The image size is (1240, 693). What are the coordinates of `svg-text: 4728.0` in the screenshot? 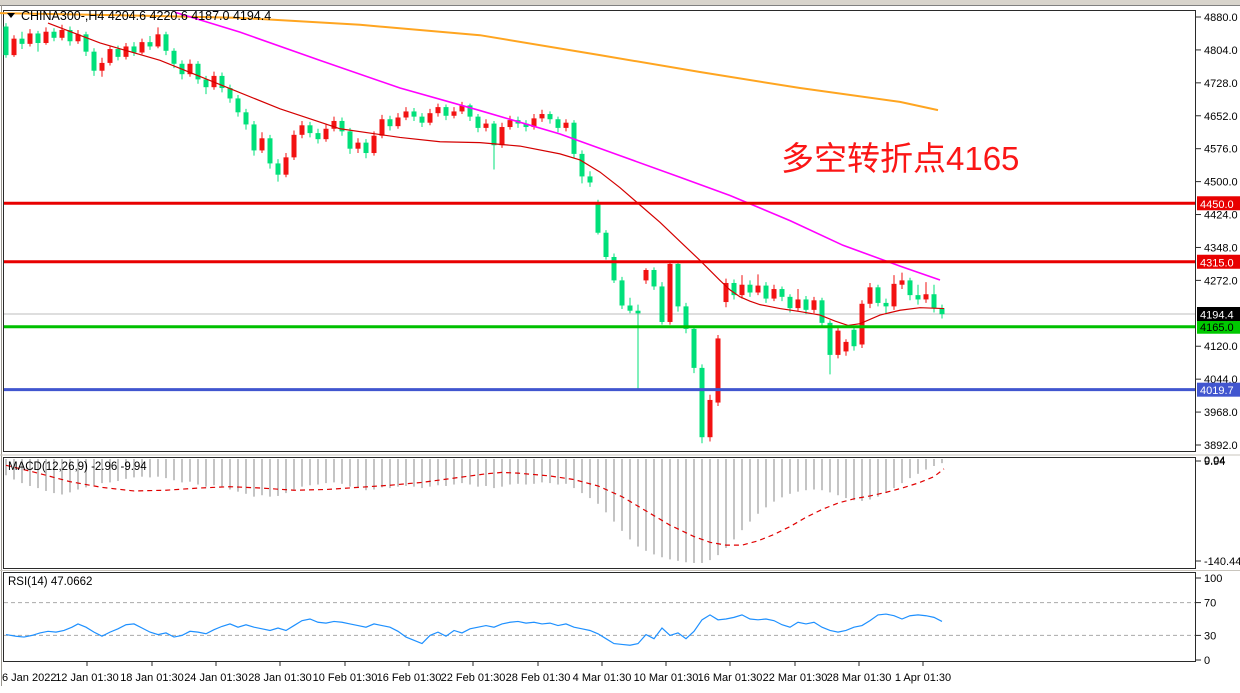 It's located at (1221, 84).